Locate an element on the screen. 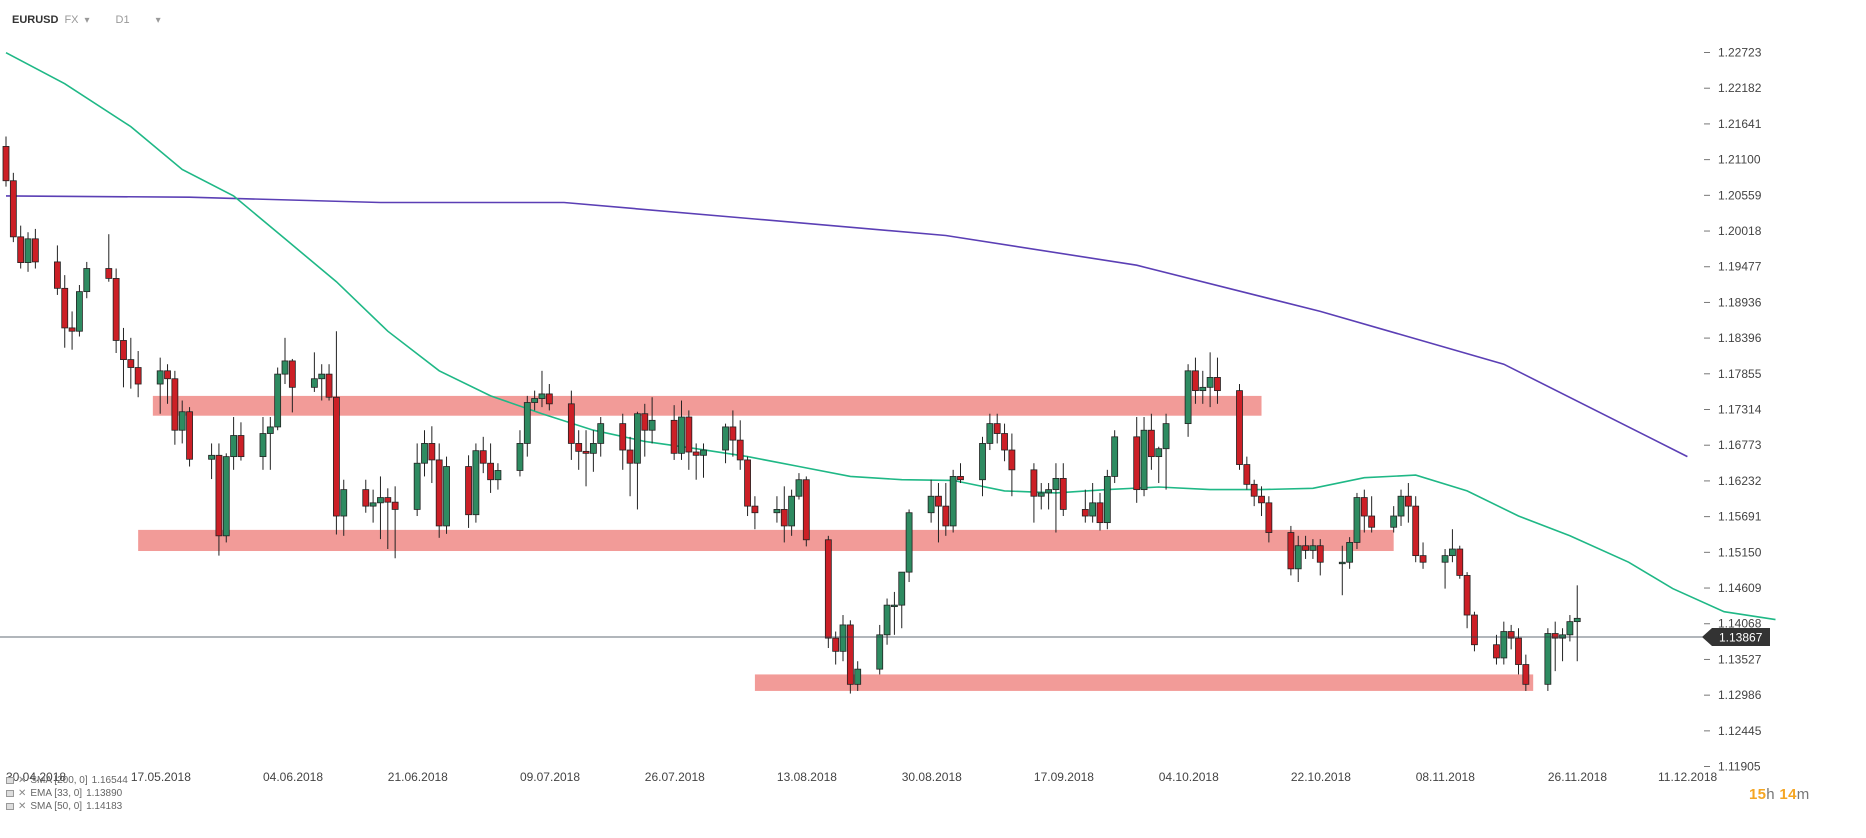 This screenshot has width=1866, height=838. symbol-label: EURUSD is located at coordinates (35, 20).